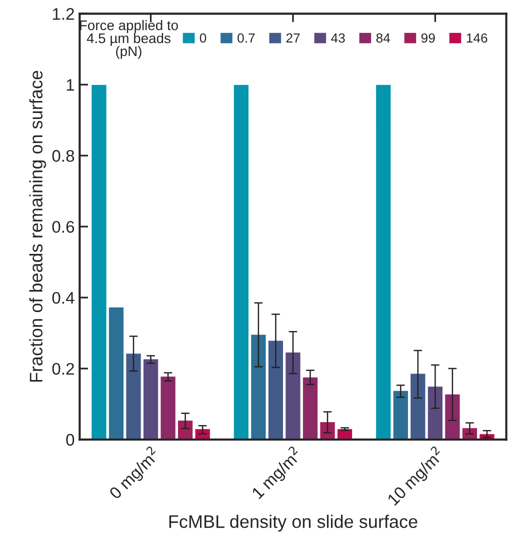  I want to click on x-tick-label: 10 mg/m$^{2}$, so click(416, 477).